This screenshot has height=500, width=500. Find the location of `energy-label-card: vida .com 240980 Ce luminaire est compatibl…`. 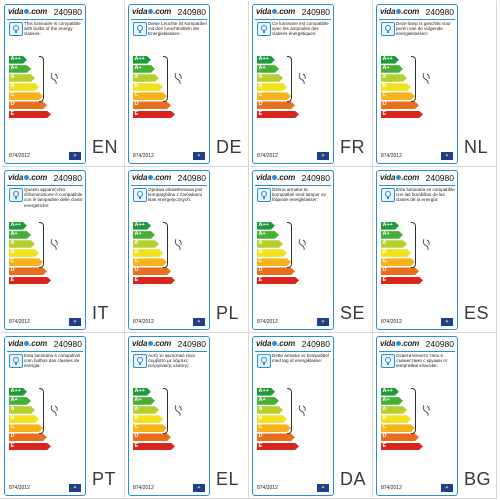

energy-label-card: vida .com 240980 Ce luminaire est compatibl… is located at coordinates (293, 84).